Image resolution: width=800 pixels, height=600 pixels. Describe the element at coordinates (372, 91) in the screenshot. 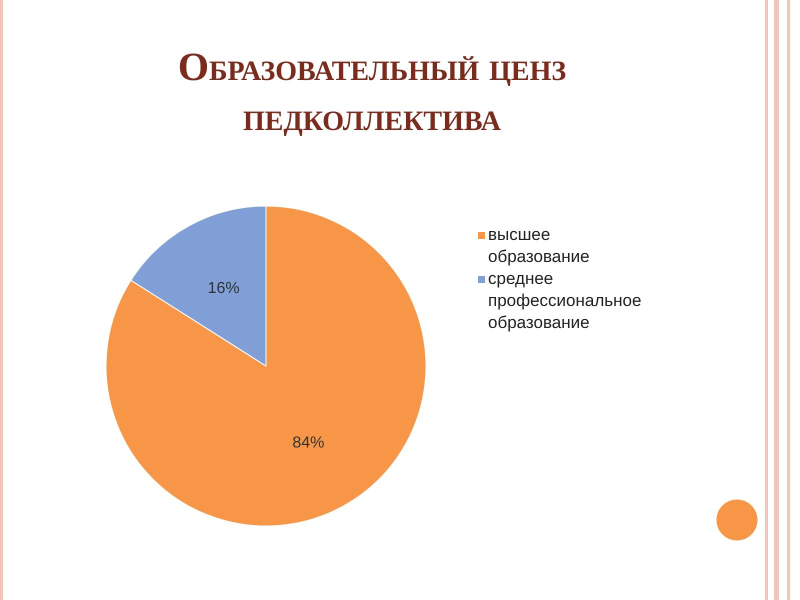

I see `chart-title: Образовательный ценз педколлектива` at that location.